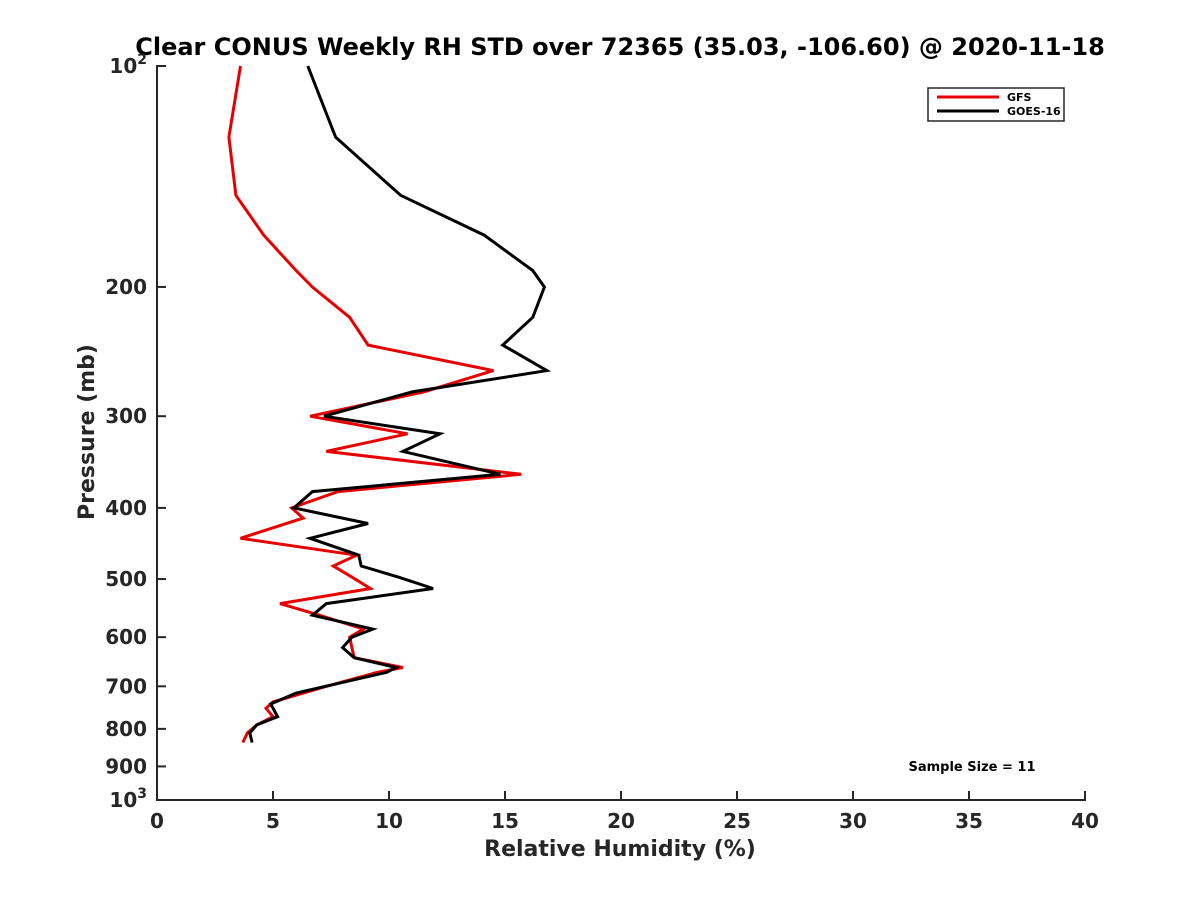 This screenshot has height=904, width=1200. Describe the element at coordinates (505, 821) in the screenshot. I see `x-tick-label: 15` at that location.